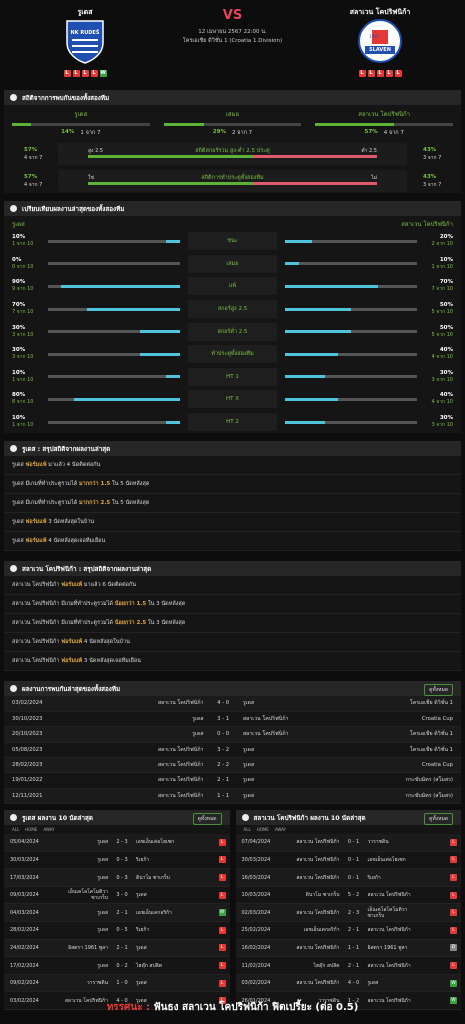 This screenshot has height=1024, width=465. Describe the element at coordinates (23, 244) in the screenshot. I see `count: 1 จาก 10` at that location.